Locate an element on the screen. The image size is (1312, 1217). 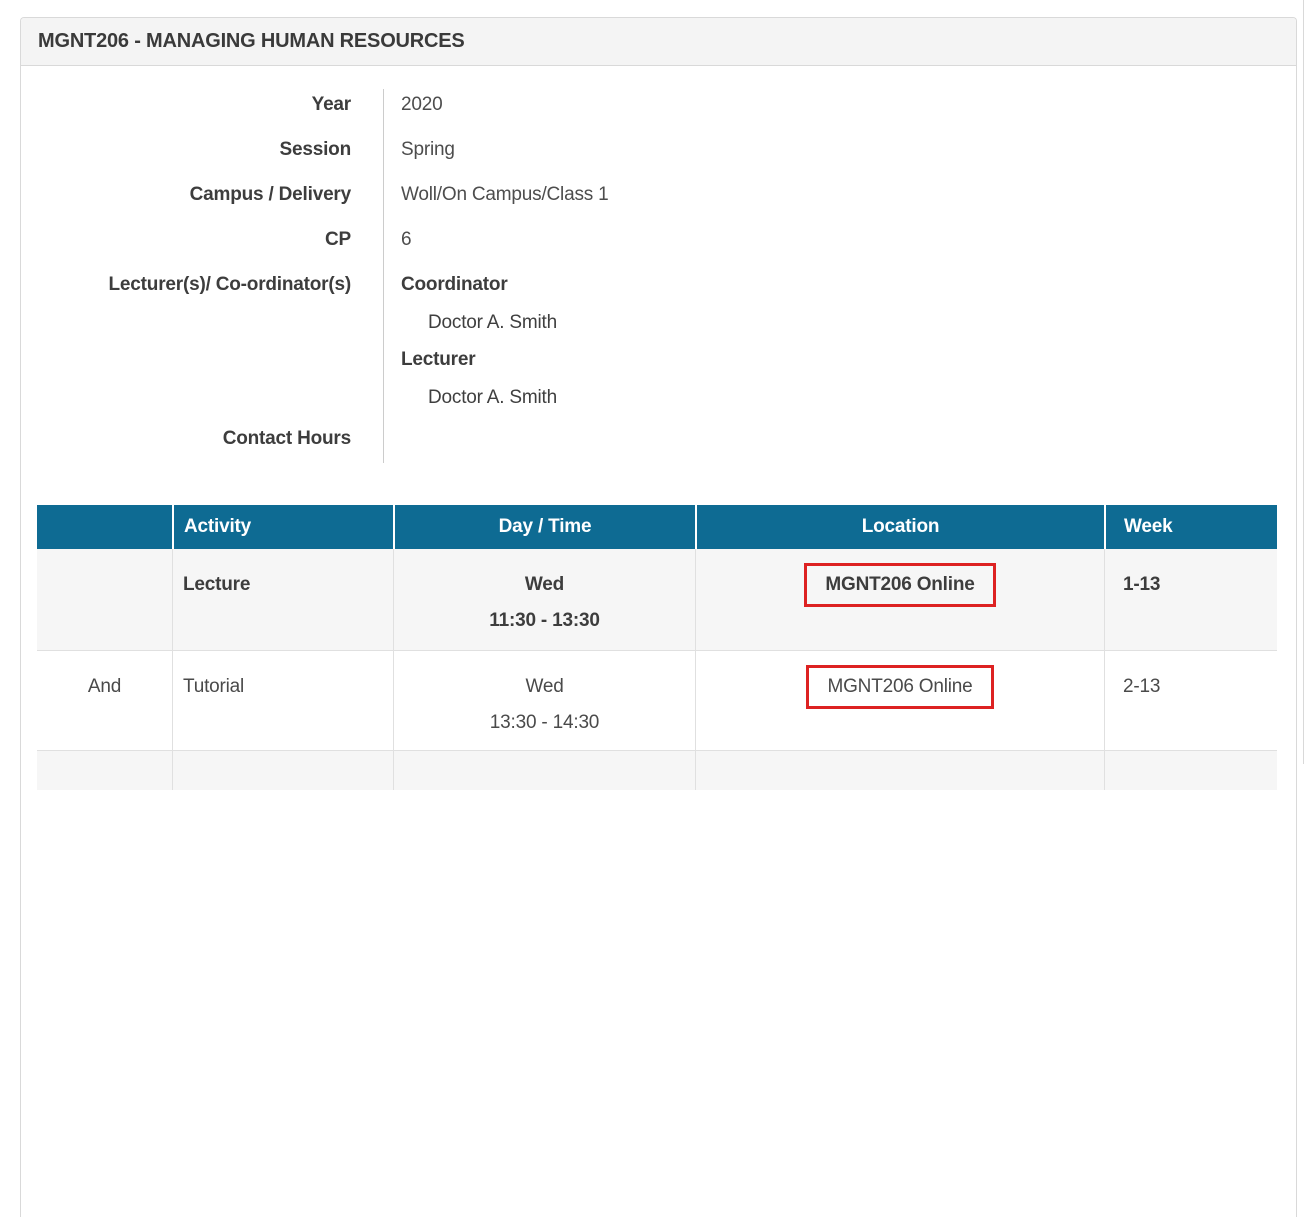
detail-value: Woll/On Campus/Class 1 is located at coordinates (505, 194).